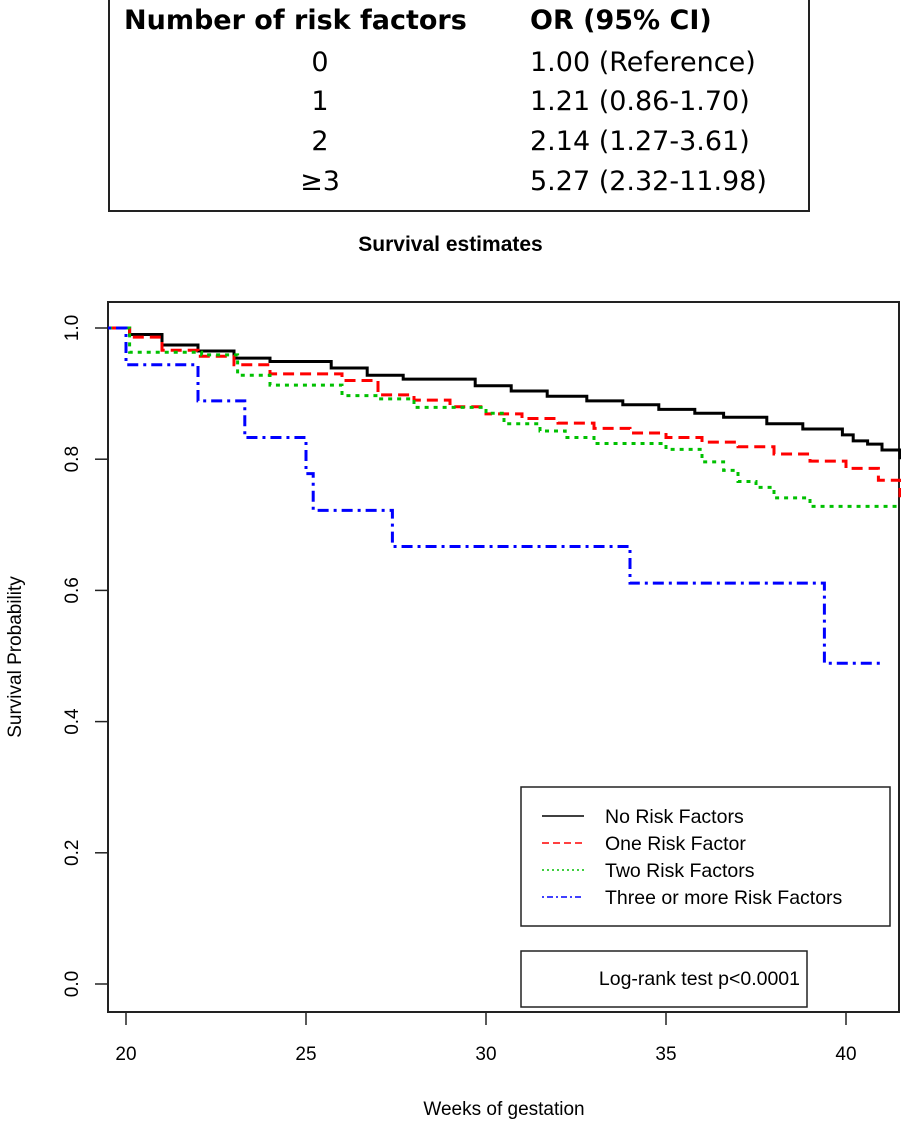  Describe the element at coordinates (699, 979) in the screenshot. I see `annotation-text: Log-rank test p<0.0001` at that location.